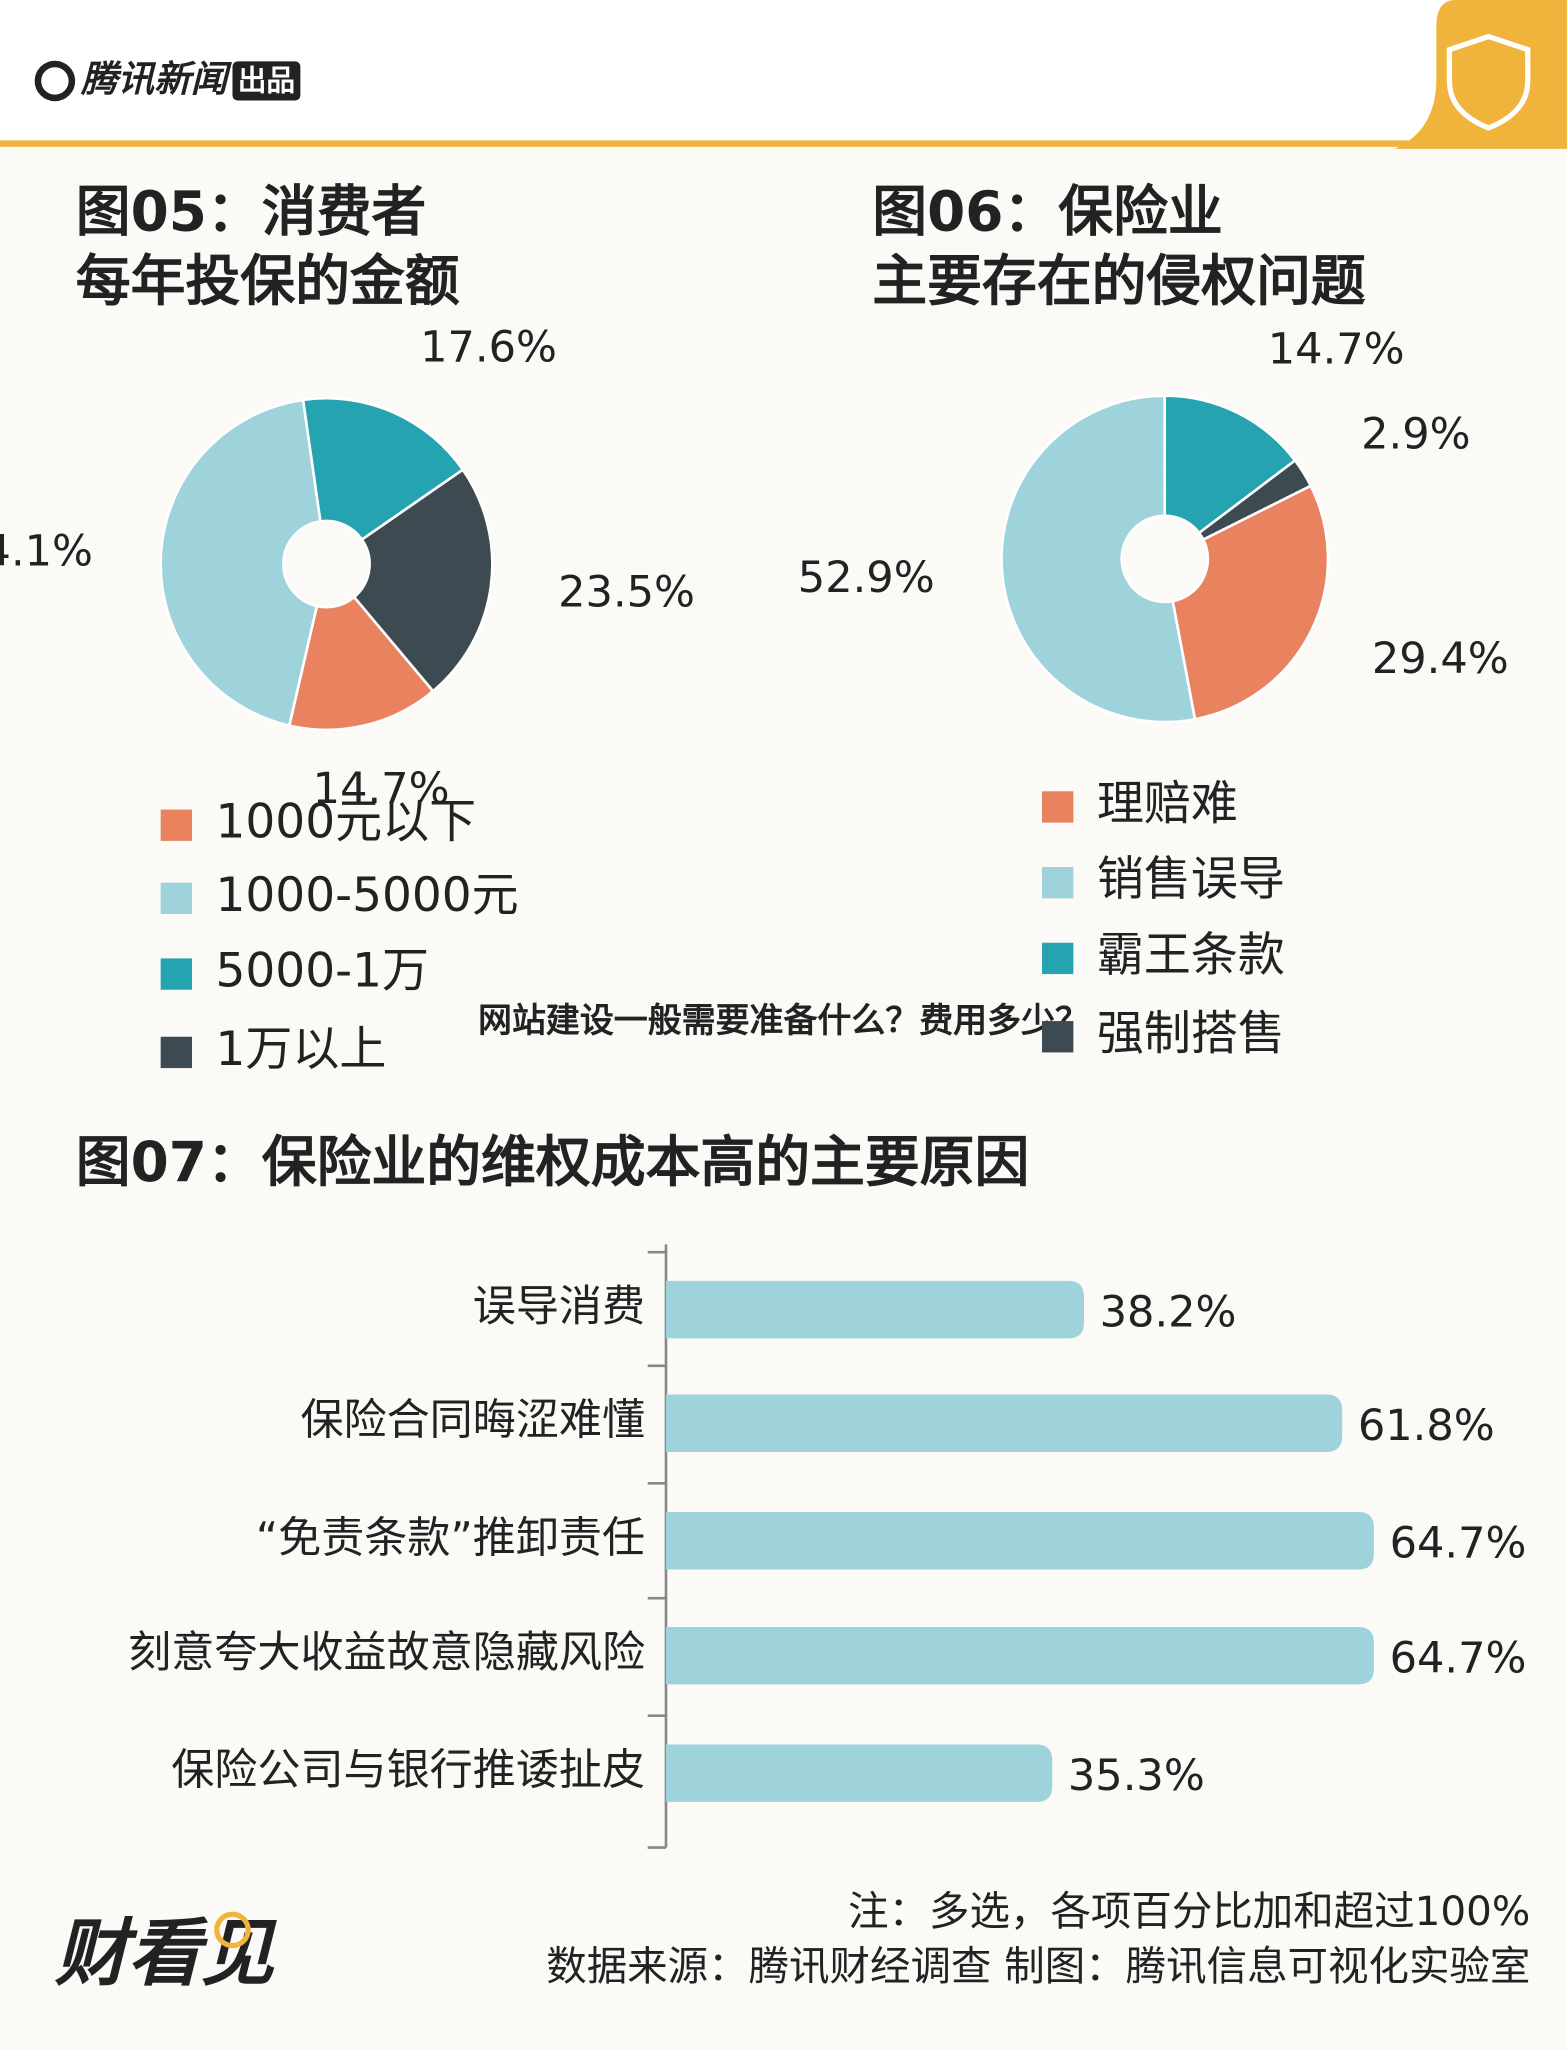 The image size is (1567, 2050). Describe the element at coordinates (301, 1049) in the screenshot. I see `legend-label: 1万以上` at that location.